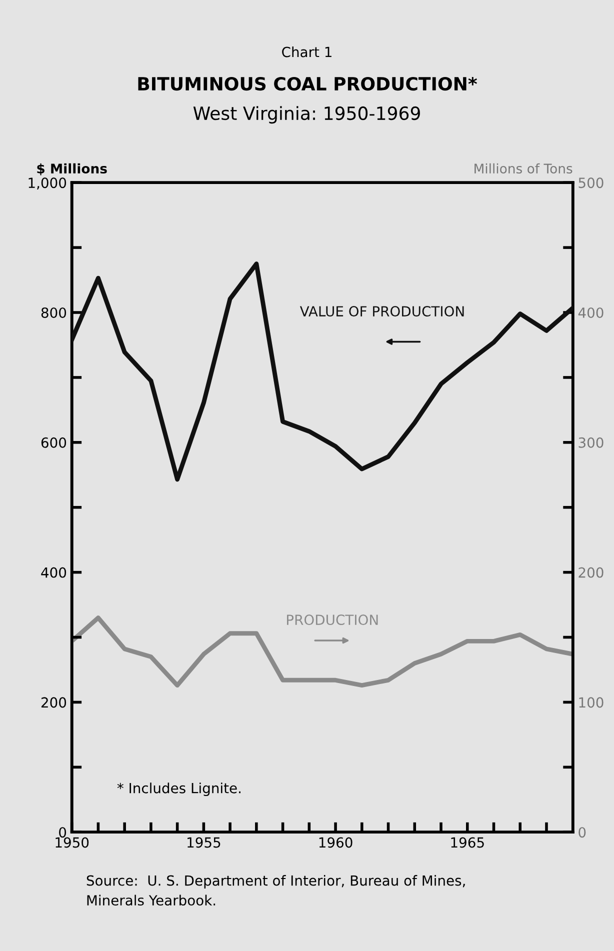 The width and height of the screenshot is (614, 951). I want to click on y-tick-label: 800, so click(53, 312).